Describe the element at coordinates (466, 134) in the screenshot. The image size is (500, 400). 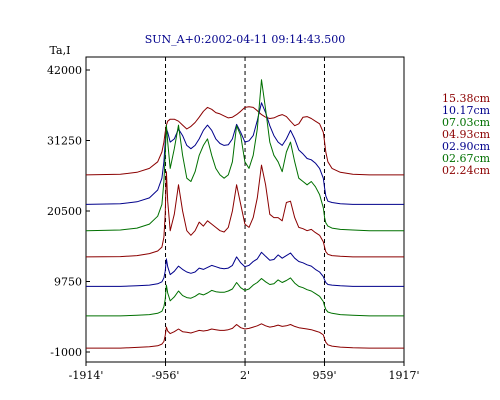
I see `legend-item-04.93cm: 04.93cm` at that location.